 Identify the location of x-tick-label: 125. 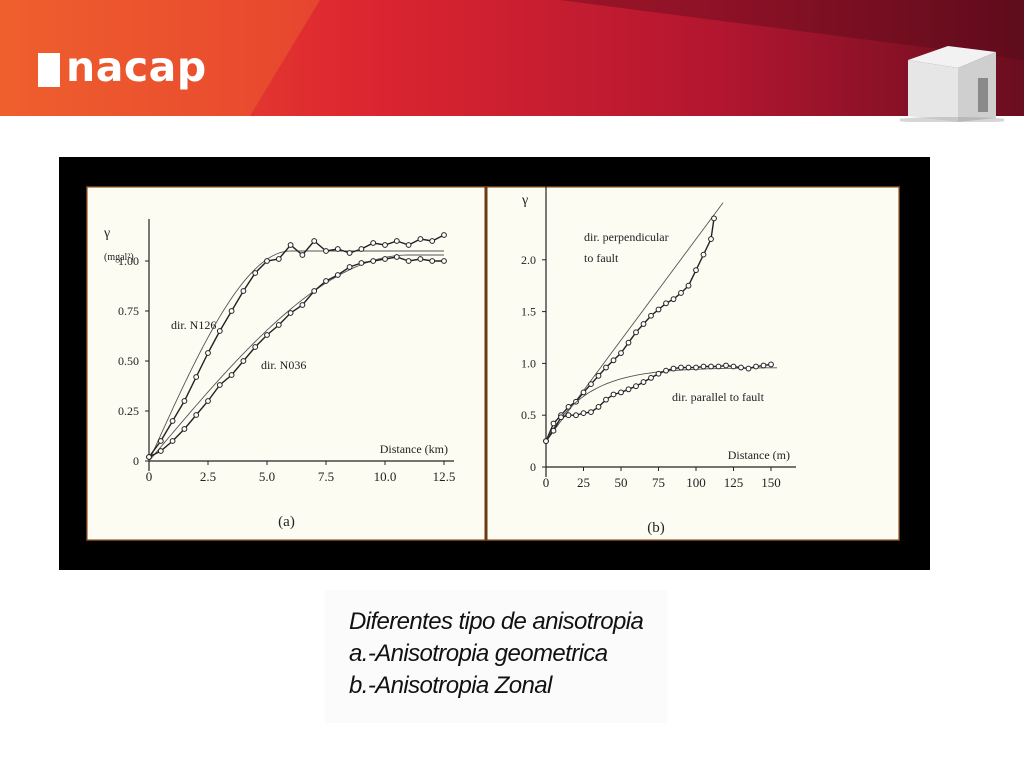
(734, 482).